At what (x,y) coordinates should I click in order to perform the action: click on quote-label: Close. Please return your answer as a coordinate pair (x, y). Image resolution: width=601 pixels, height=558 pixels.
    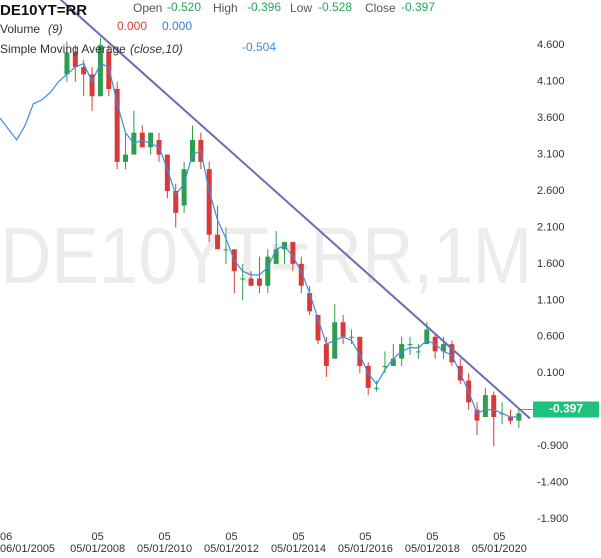
    Looking at the image, I should click on (380, 8).